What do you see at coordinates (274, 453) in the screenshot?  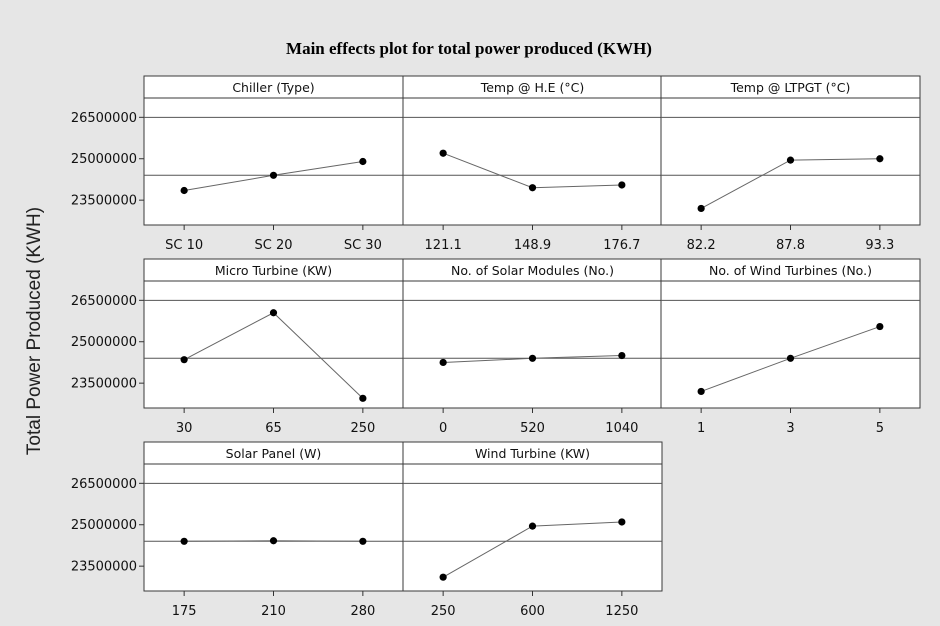 I see `panel-title: Solar Panel (W)` at bounding box center [274, 453].